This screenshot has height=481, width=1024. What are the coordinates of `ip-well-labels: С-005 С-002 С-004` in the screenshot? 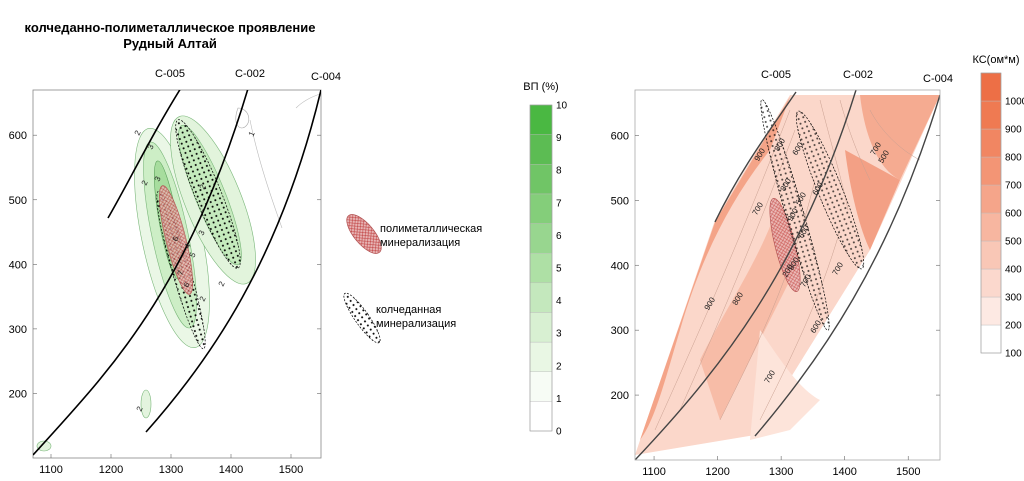 It's located at (248, 75).